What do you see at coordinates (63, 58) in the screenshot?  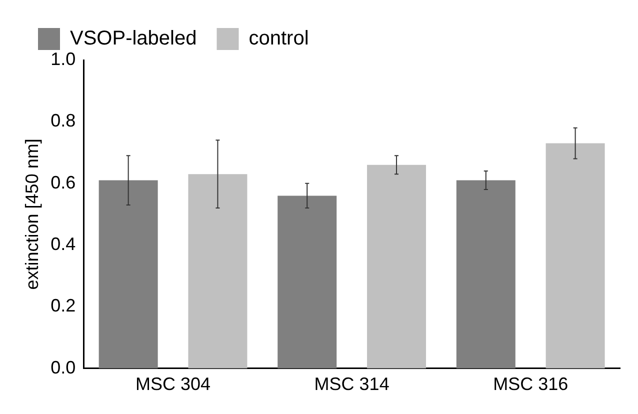 I see `y-tick-label: 1.0` at bounding box center [63, 58].